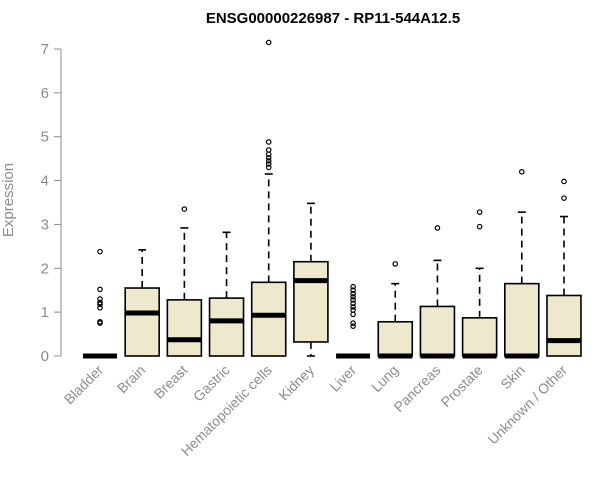  Describe the element at coordinates (268, 198) in the screenshot. I see `box-hematopoietic-cells` at that location.